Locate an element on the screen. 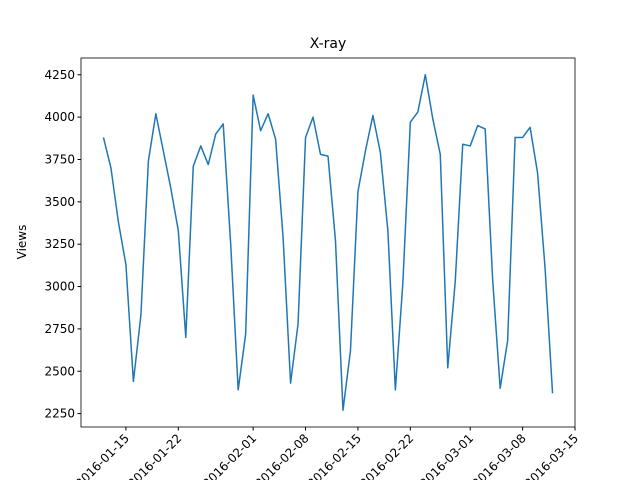  y-tick-label: 4250 is located at coordinates (59, 75).